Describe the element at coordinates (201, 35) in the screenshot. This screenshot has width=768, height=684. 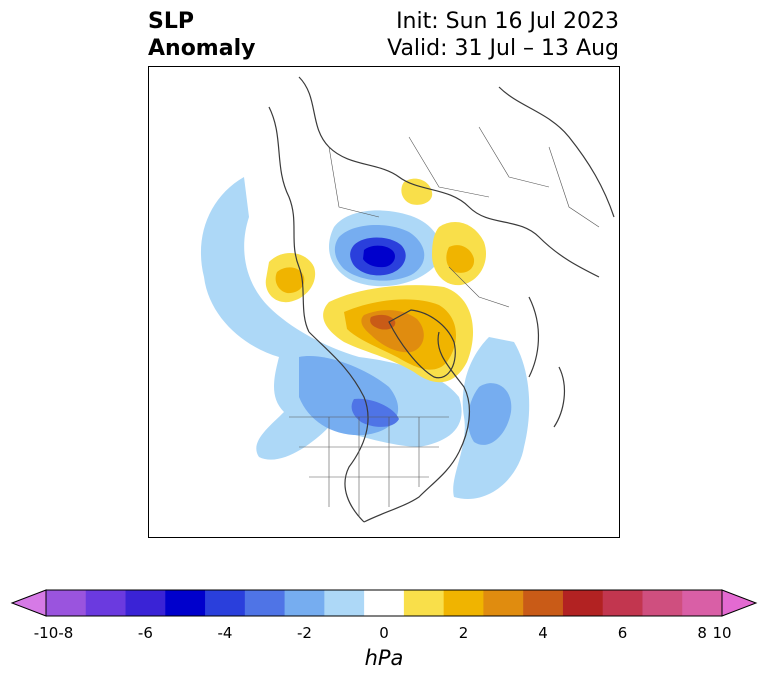
I see `figure-title-left: SLP Anomaly` at that location.